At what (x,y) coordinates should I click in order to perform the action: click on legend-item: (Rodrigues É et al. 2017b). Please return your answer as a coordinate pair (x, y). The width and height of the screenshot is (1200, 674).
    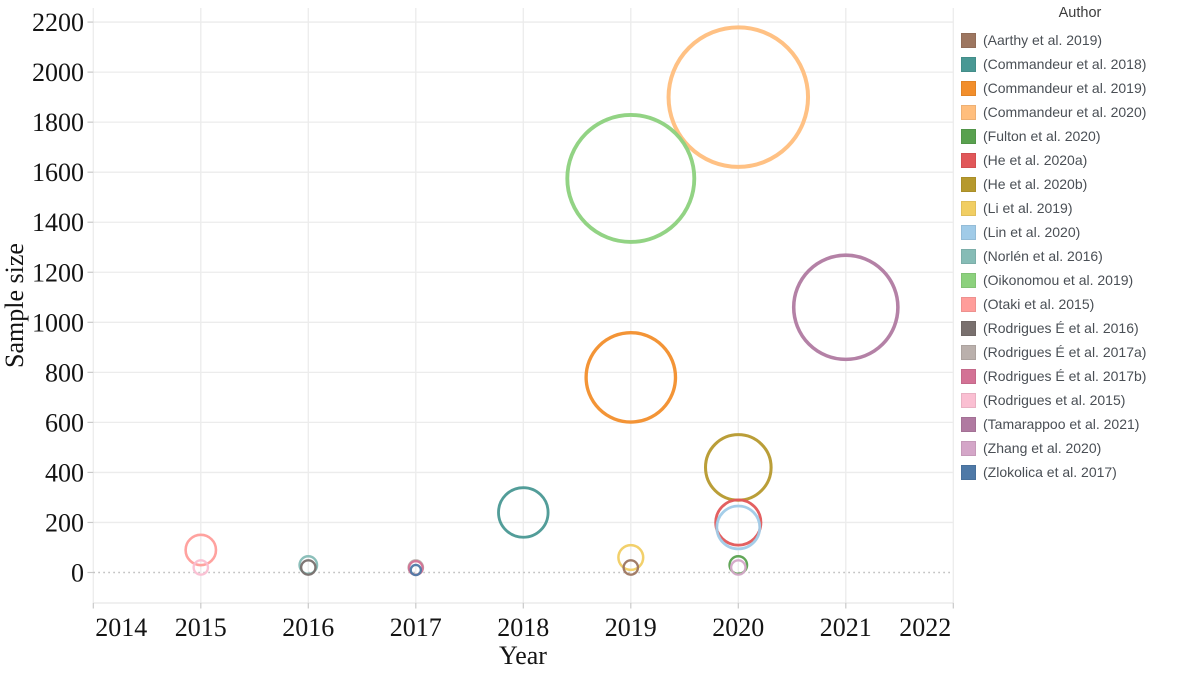
    Looking at the image, I should click on (1080, 376).